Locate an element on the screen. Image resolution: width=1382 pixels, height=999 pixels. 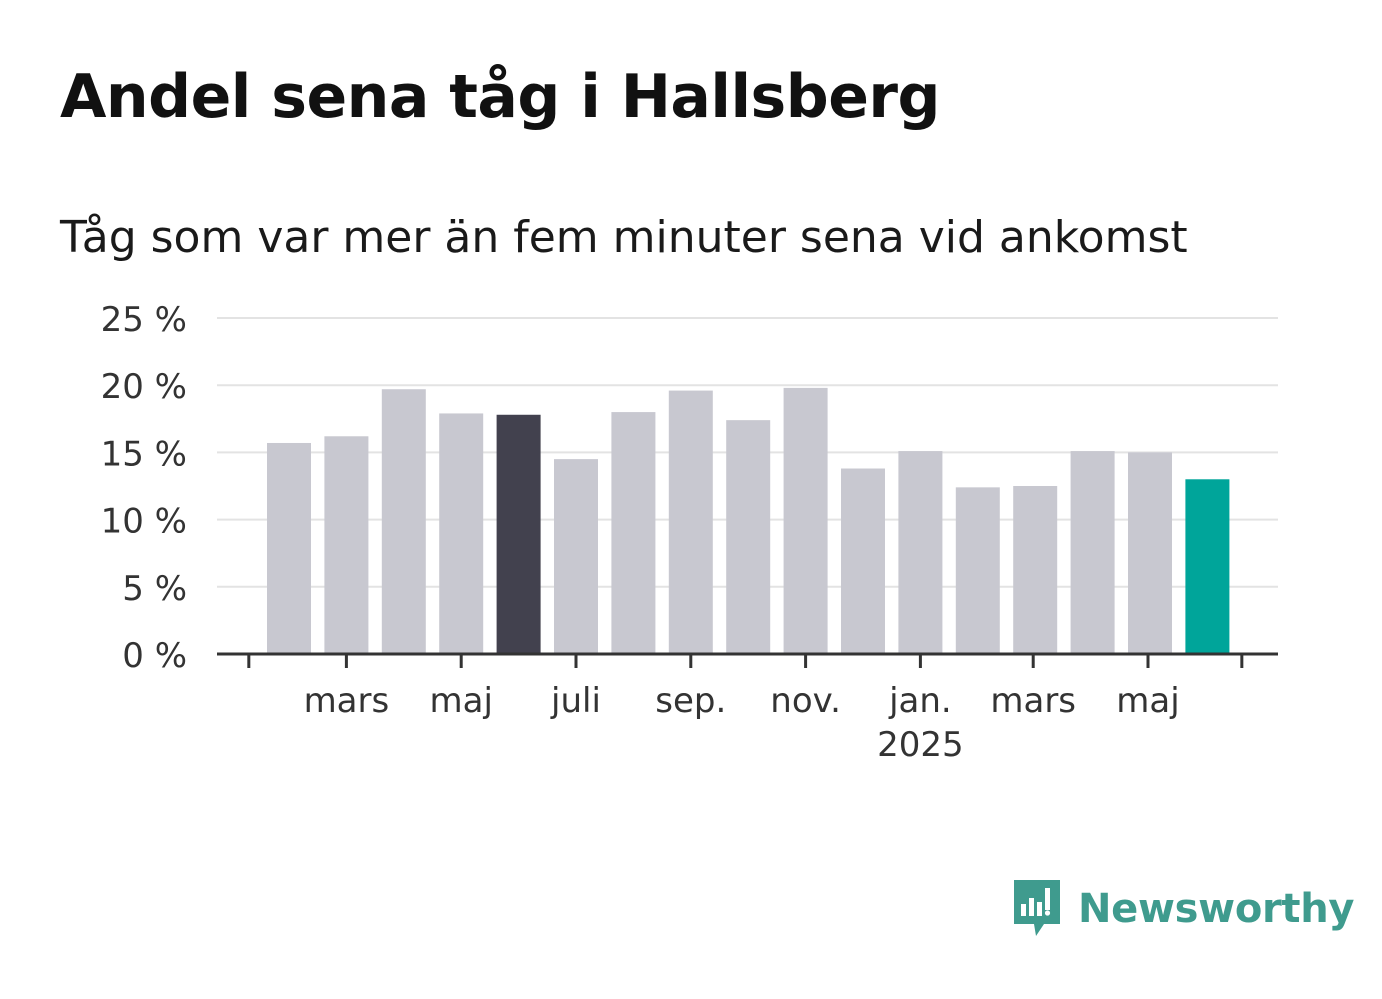
y-axis-labels: 0 % 5 % 10 % 15 % 20 % 25 % is located at coordinates (144, 488).